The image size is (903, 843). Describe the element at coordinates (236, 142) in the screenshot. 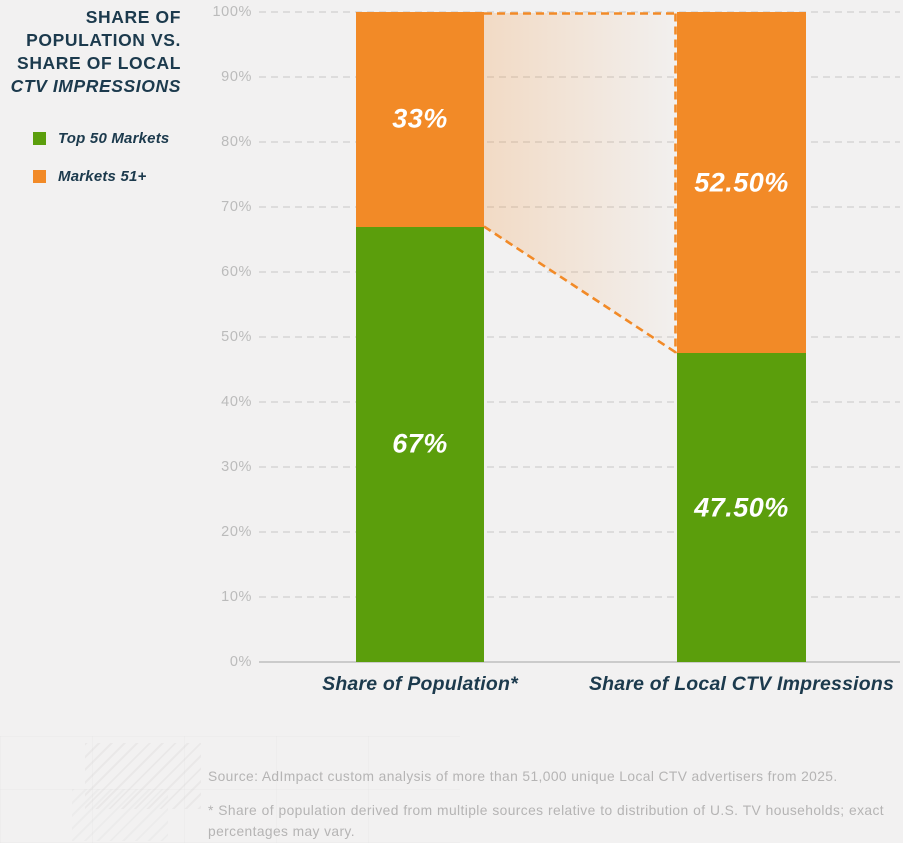

I see `y-axis-tick-label: 80%` at that location.